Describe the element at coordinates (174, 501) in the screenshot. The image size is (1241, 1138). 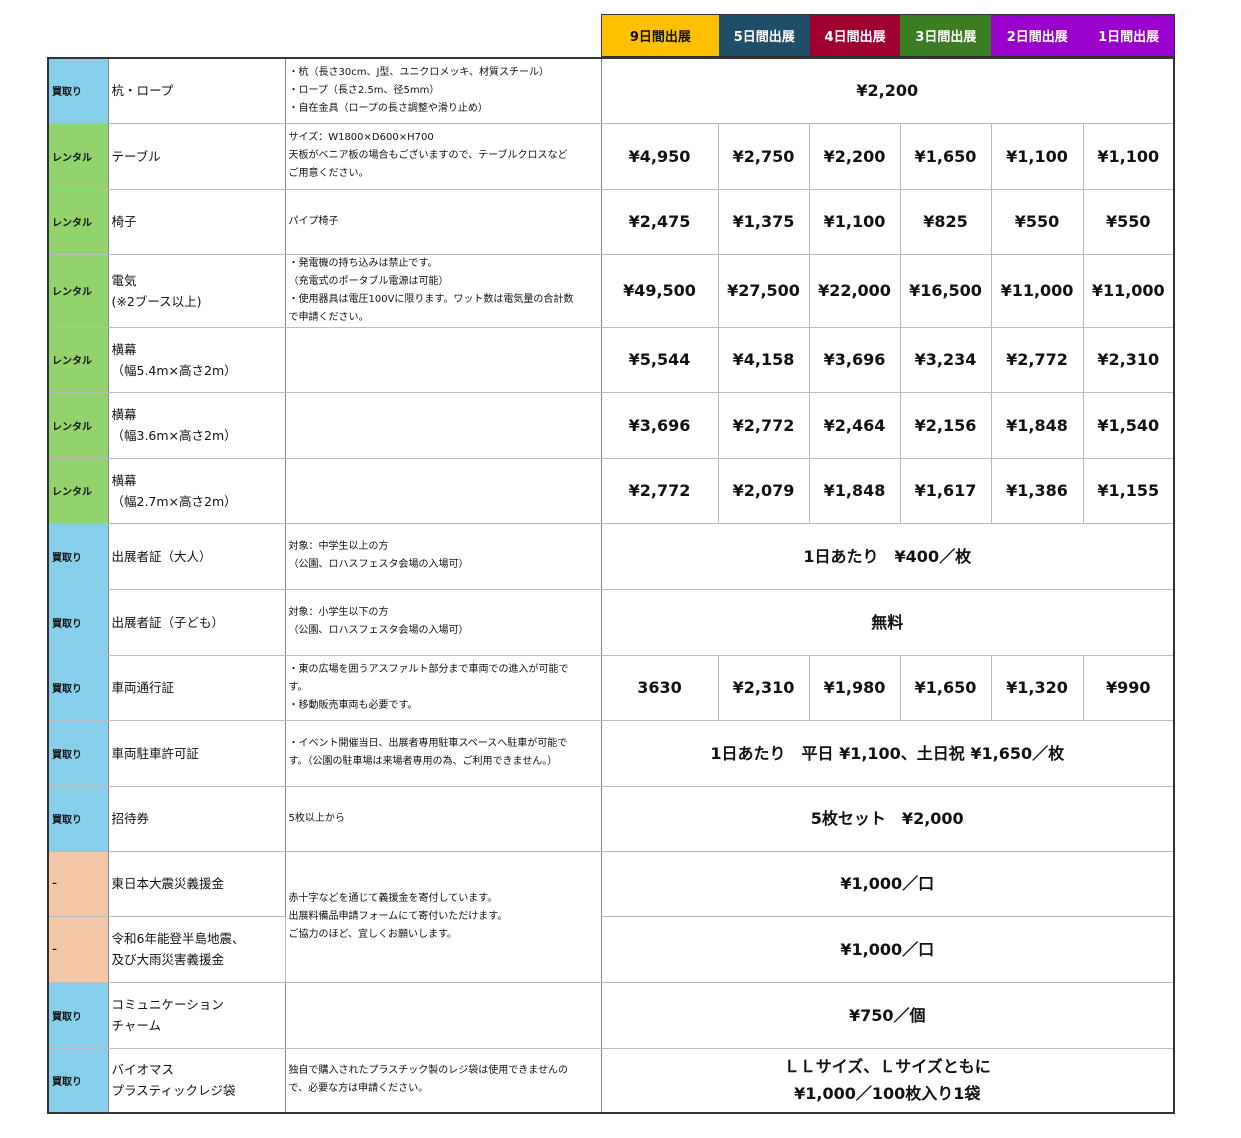
I see `text-line: （幅2.7m×高さ2m）` at that location.